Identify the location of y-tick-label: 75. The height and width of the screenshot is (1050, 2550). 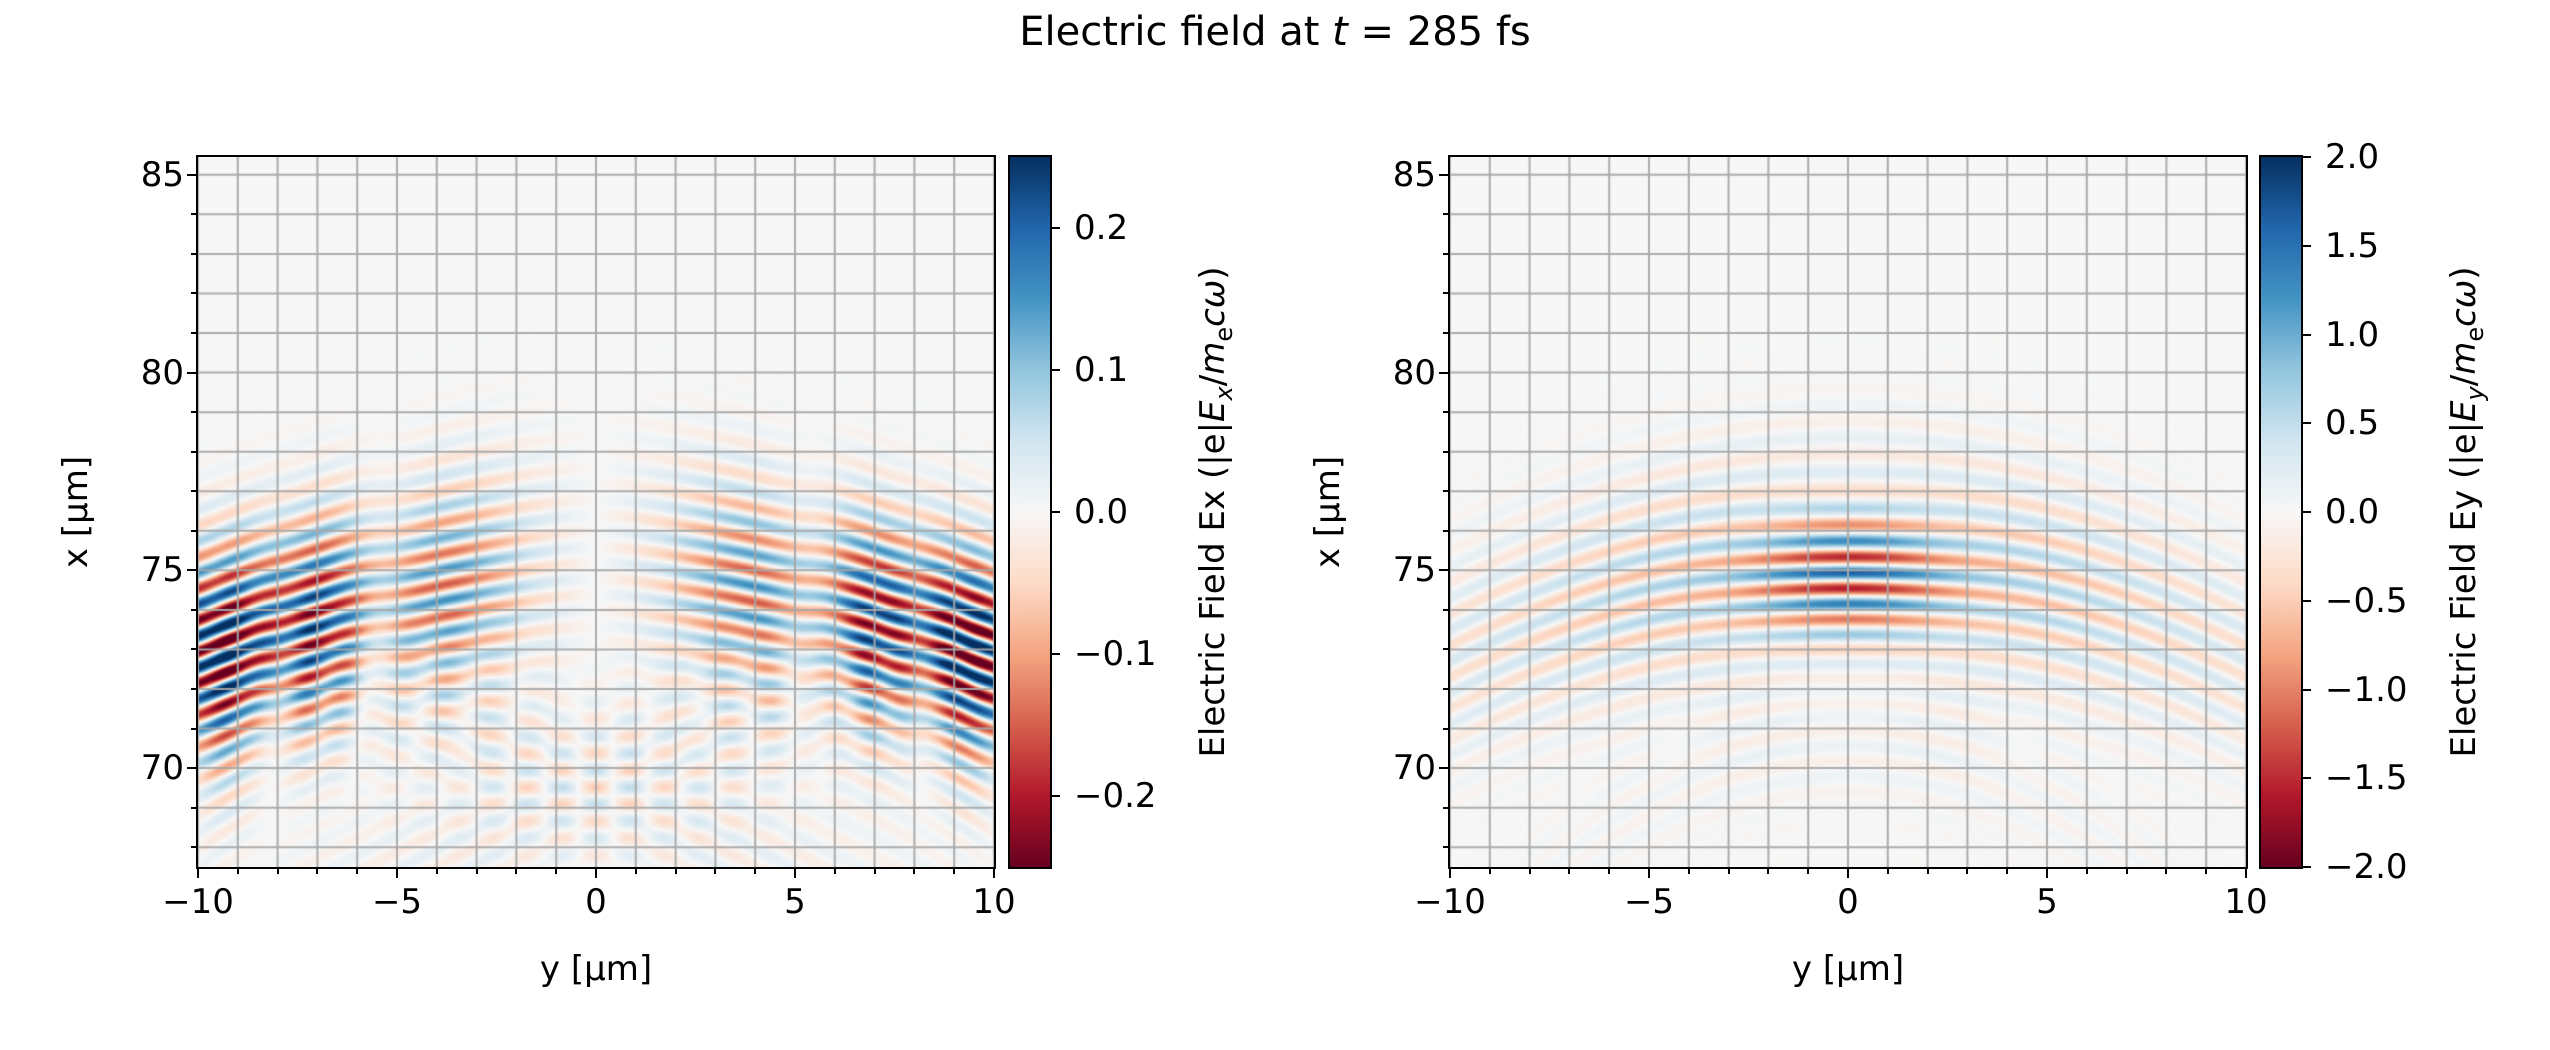
(1414, 570).